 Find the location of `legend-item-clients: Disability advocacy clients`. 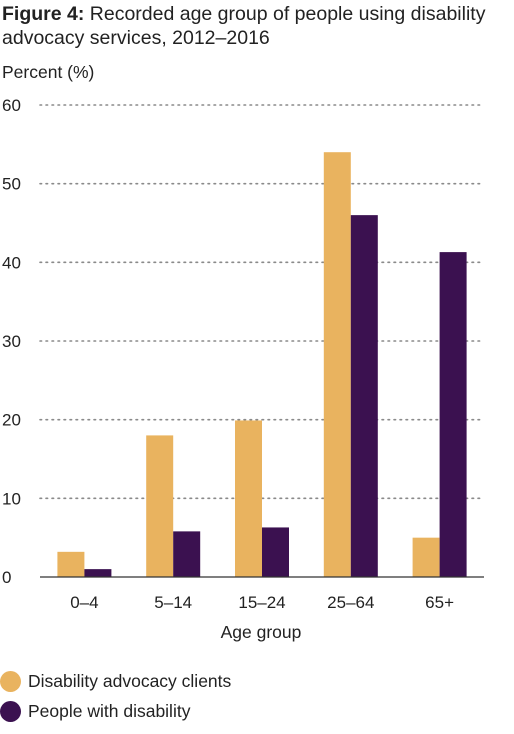

legend-item-clients: Disability advocacy clients is located at coordinates (115, 681).